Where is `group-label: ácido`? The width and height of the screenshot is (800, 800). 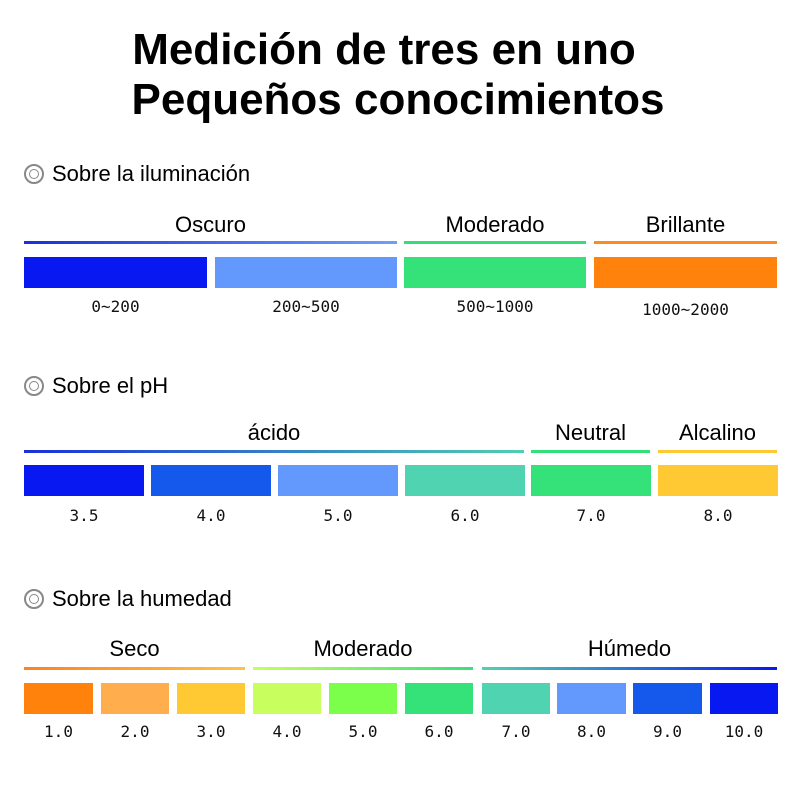 group-label: ácido is located at coordinates (274, 432).